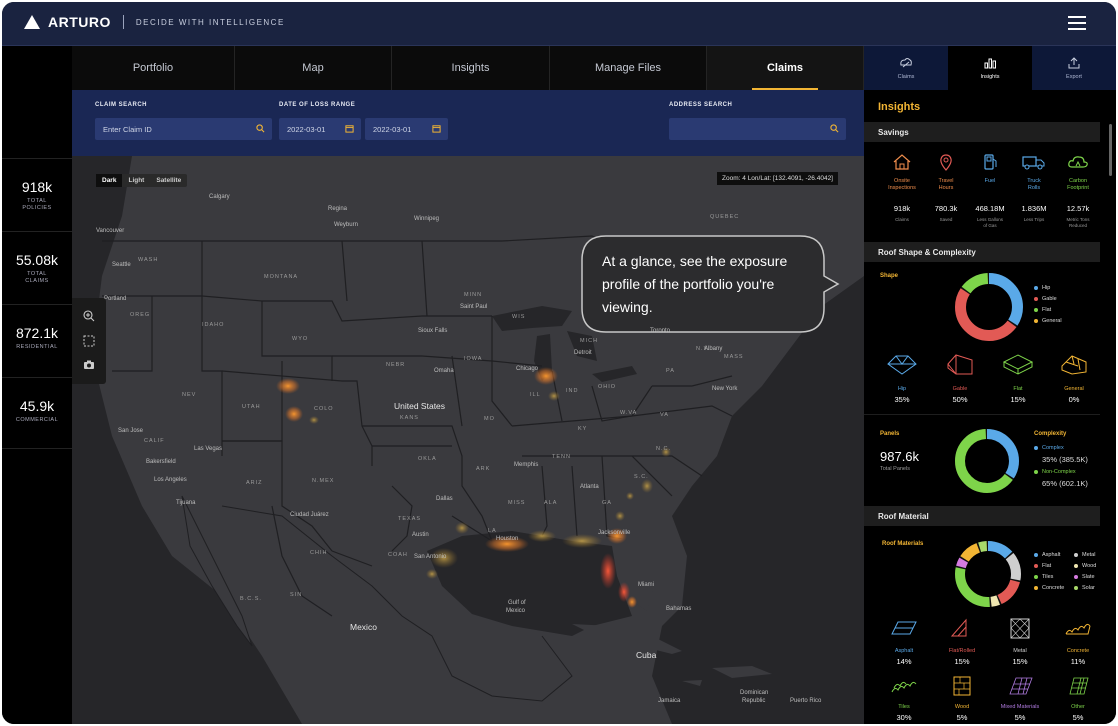  What do you see at coordinates (582, 346) in the screenshot?
I see `lake-huron` at bounding box center [582, 346].